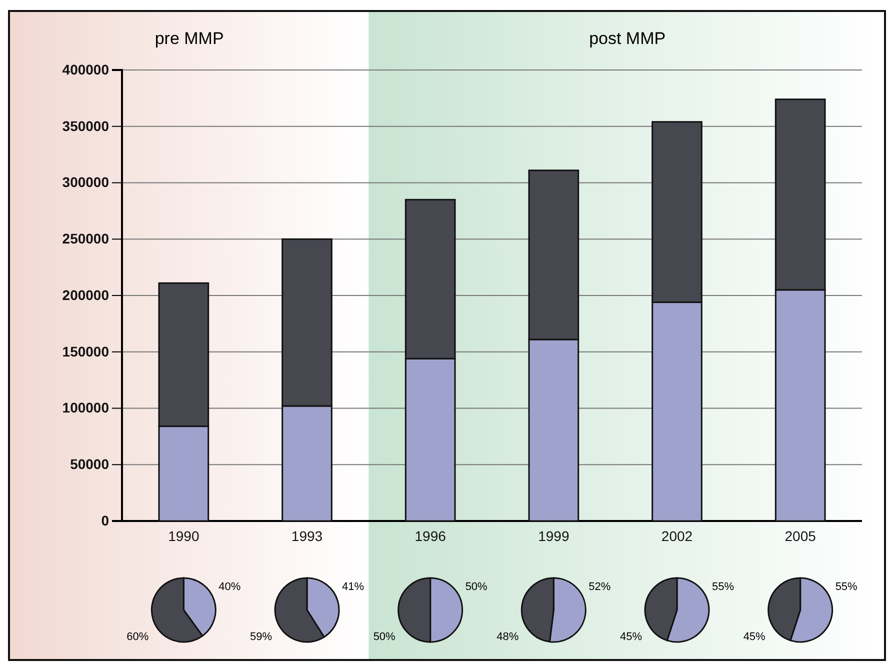 This screenshot has height=671, width=894. What do you see at coordinates (86, 351) in the screenshot?
I see `y-tick-label: 150000` at bounding box center [86, 351].